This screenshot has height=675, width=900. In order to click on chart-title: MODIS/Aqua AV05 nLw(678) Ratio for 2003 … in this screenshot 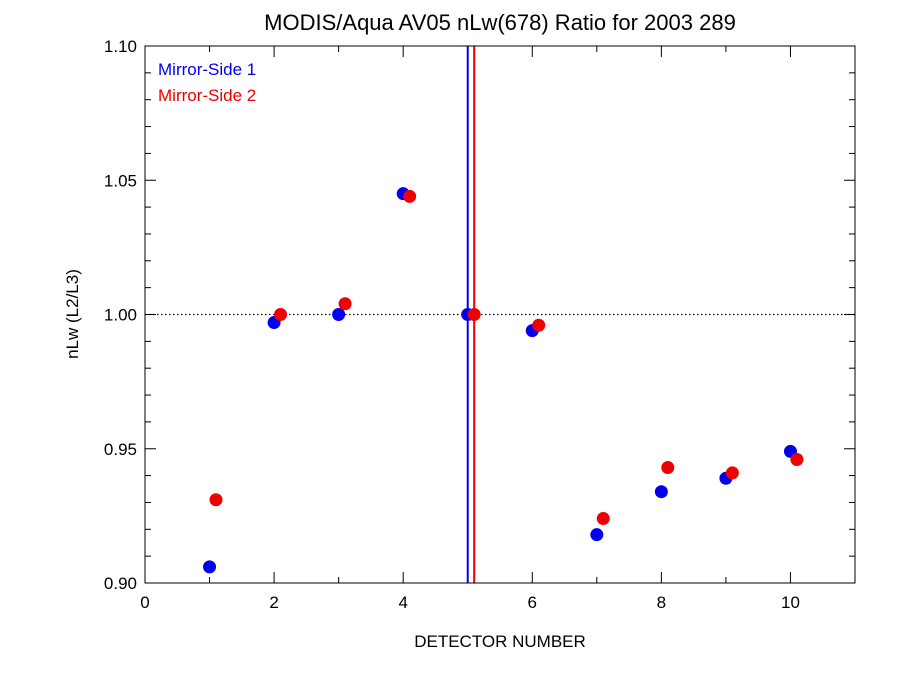, I will do `click(500, 22)`.